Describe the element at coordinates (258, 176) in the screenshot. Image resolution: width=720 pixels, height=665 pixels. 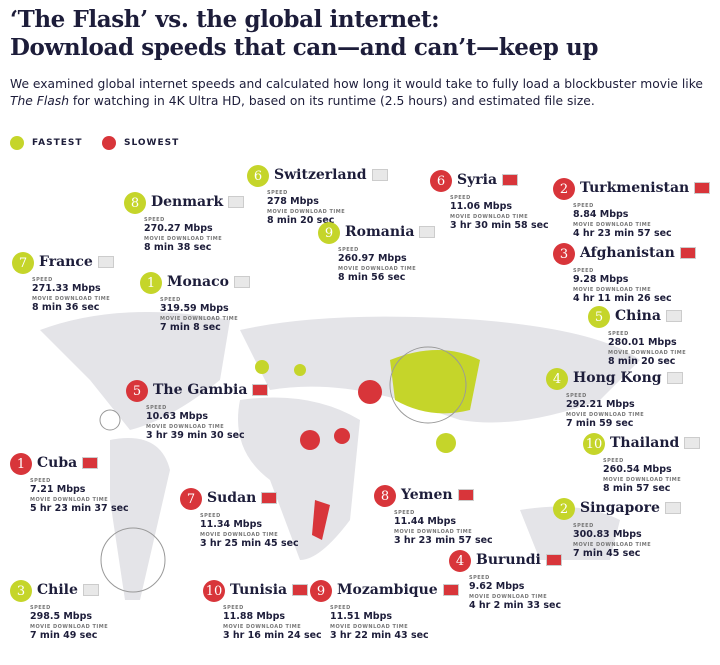
I see `rank-badge: 6` at that location.